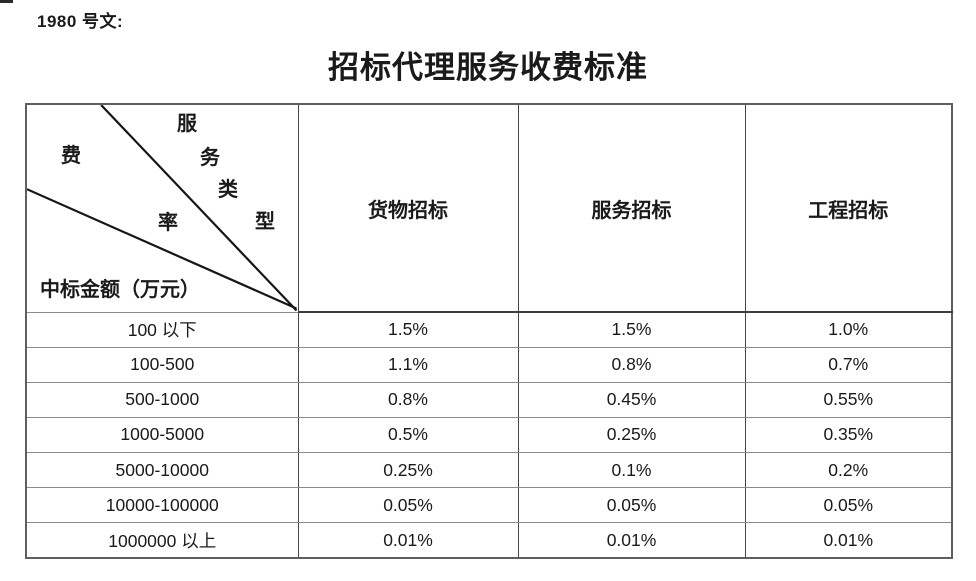  I want to click on table-corner-header: 服 务 类 型 费 率 中标金额（万元）, so click(162, 208).